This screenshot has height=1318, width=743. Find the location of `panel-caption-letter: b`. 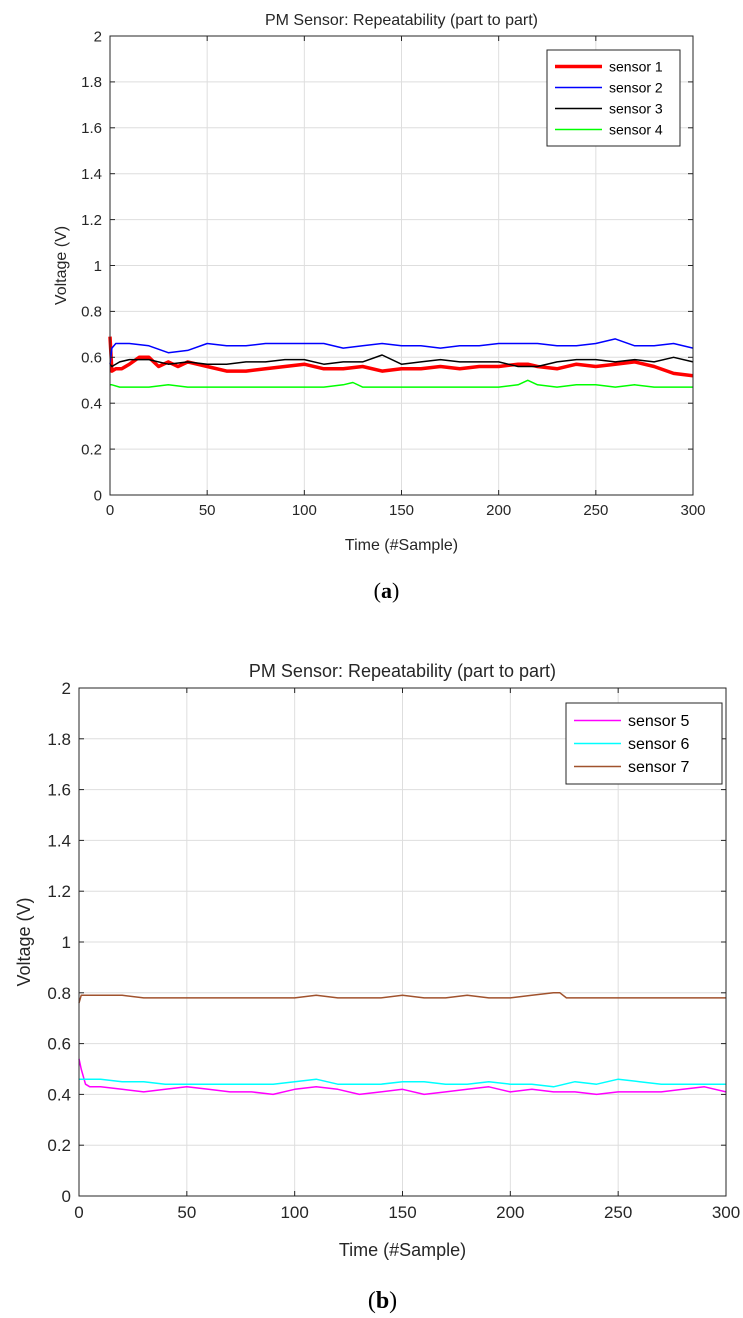

panel-caption-letter: b is located at coordinates (382, 1301).